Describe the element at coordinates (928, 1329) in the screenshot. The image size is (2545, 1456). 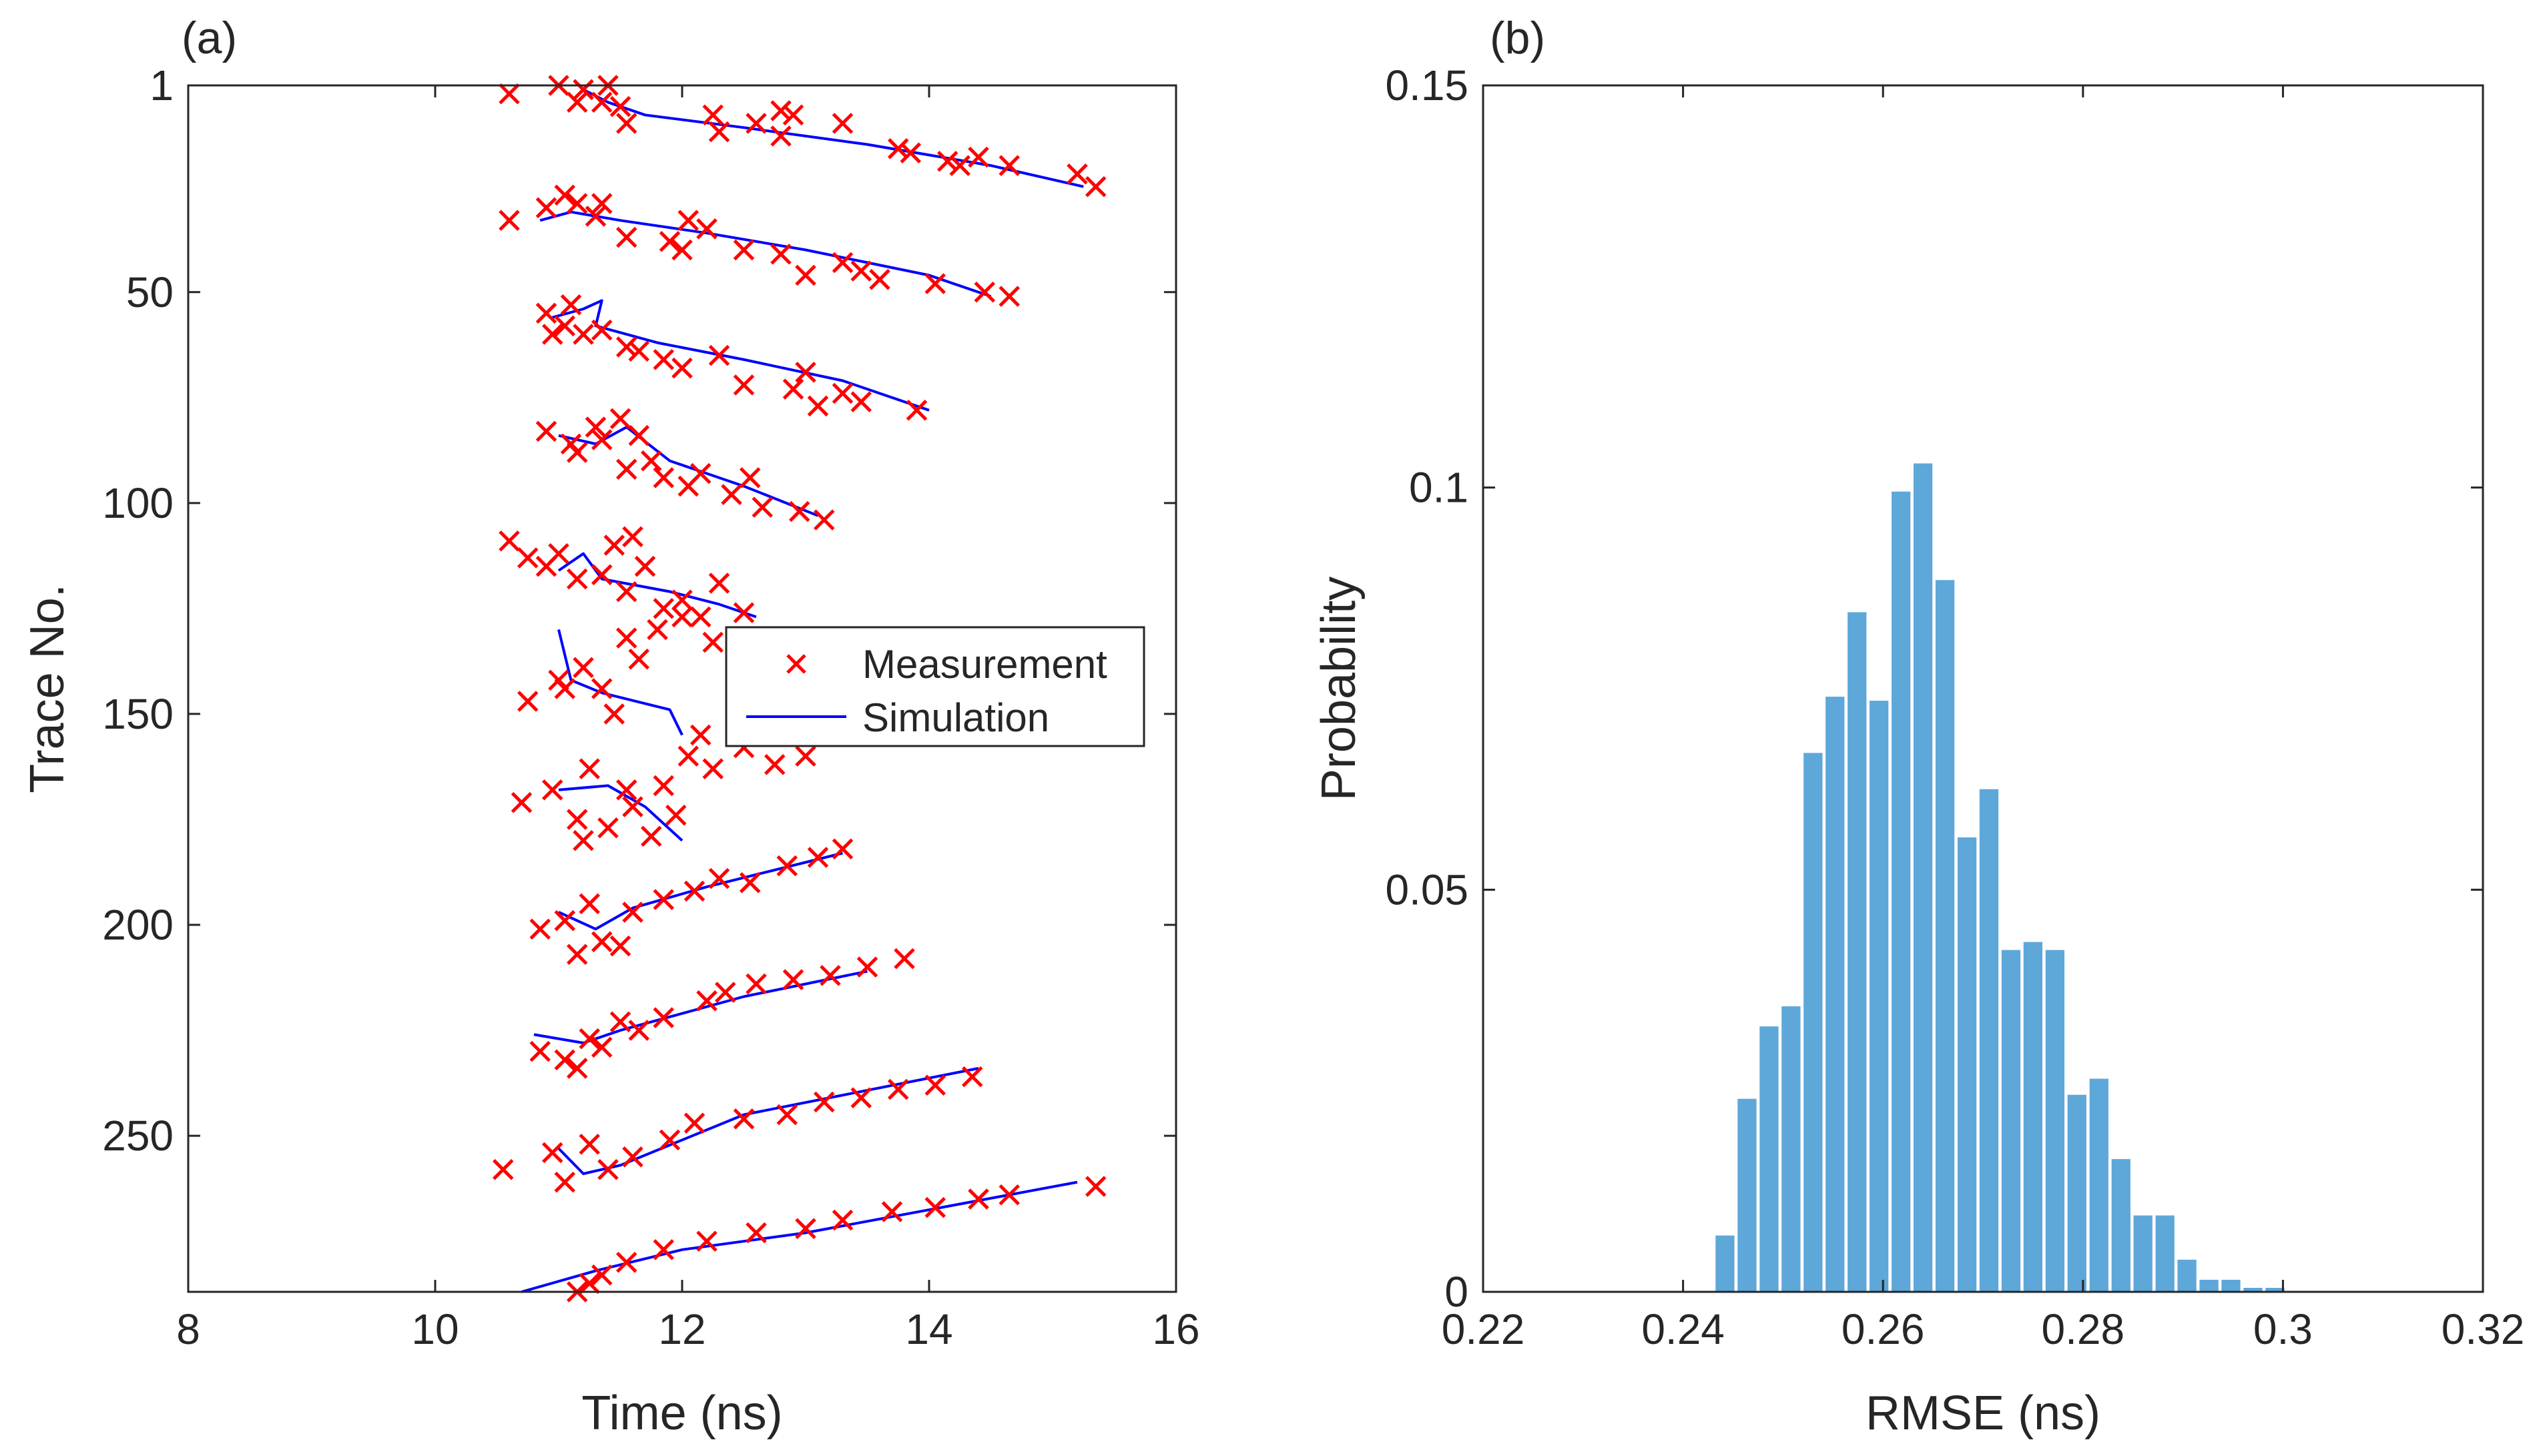
I see `x-tick-label: 14` at that location.